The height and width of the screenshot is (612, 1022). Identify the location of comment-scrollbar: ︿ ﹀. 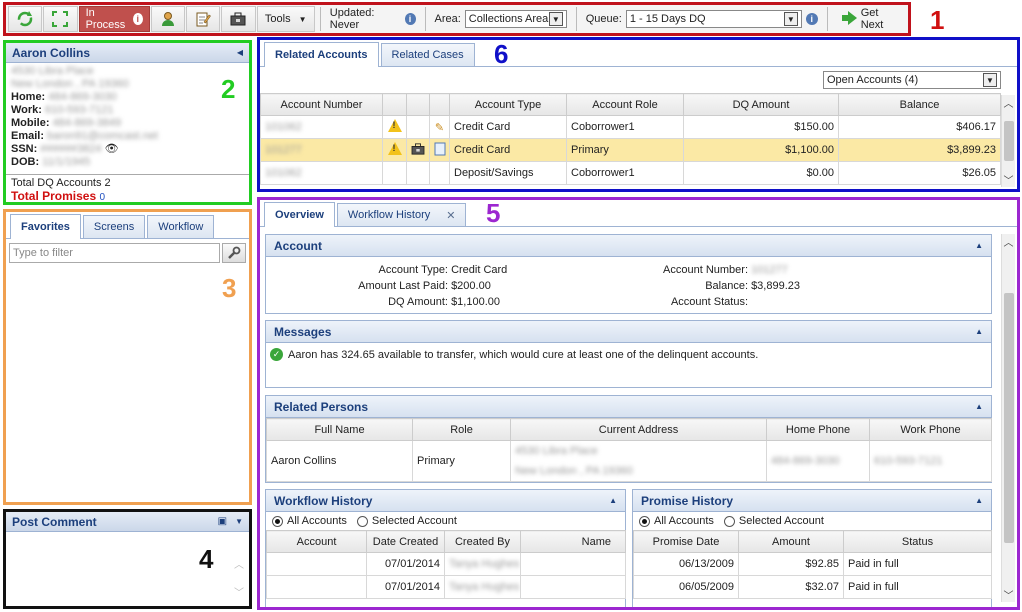
(239, 580).